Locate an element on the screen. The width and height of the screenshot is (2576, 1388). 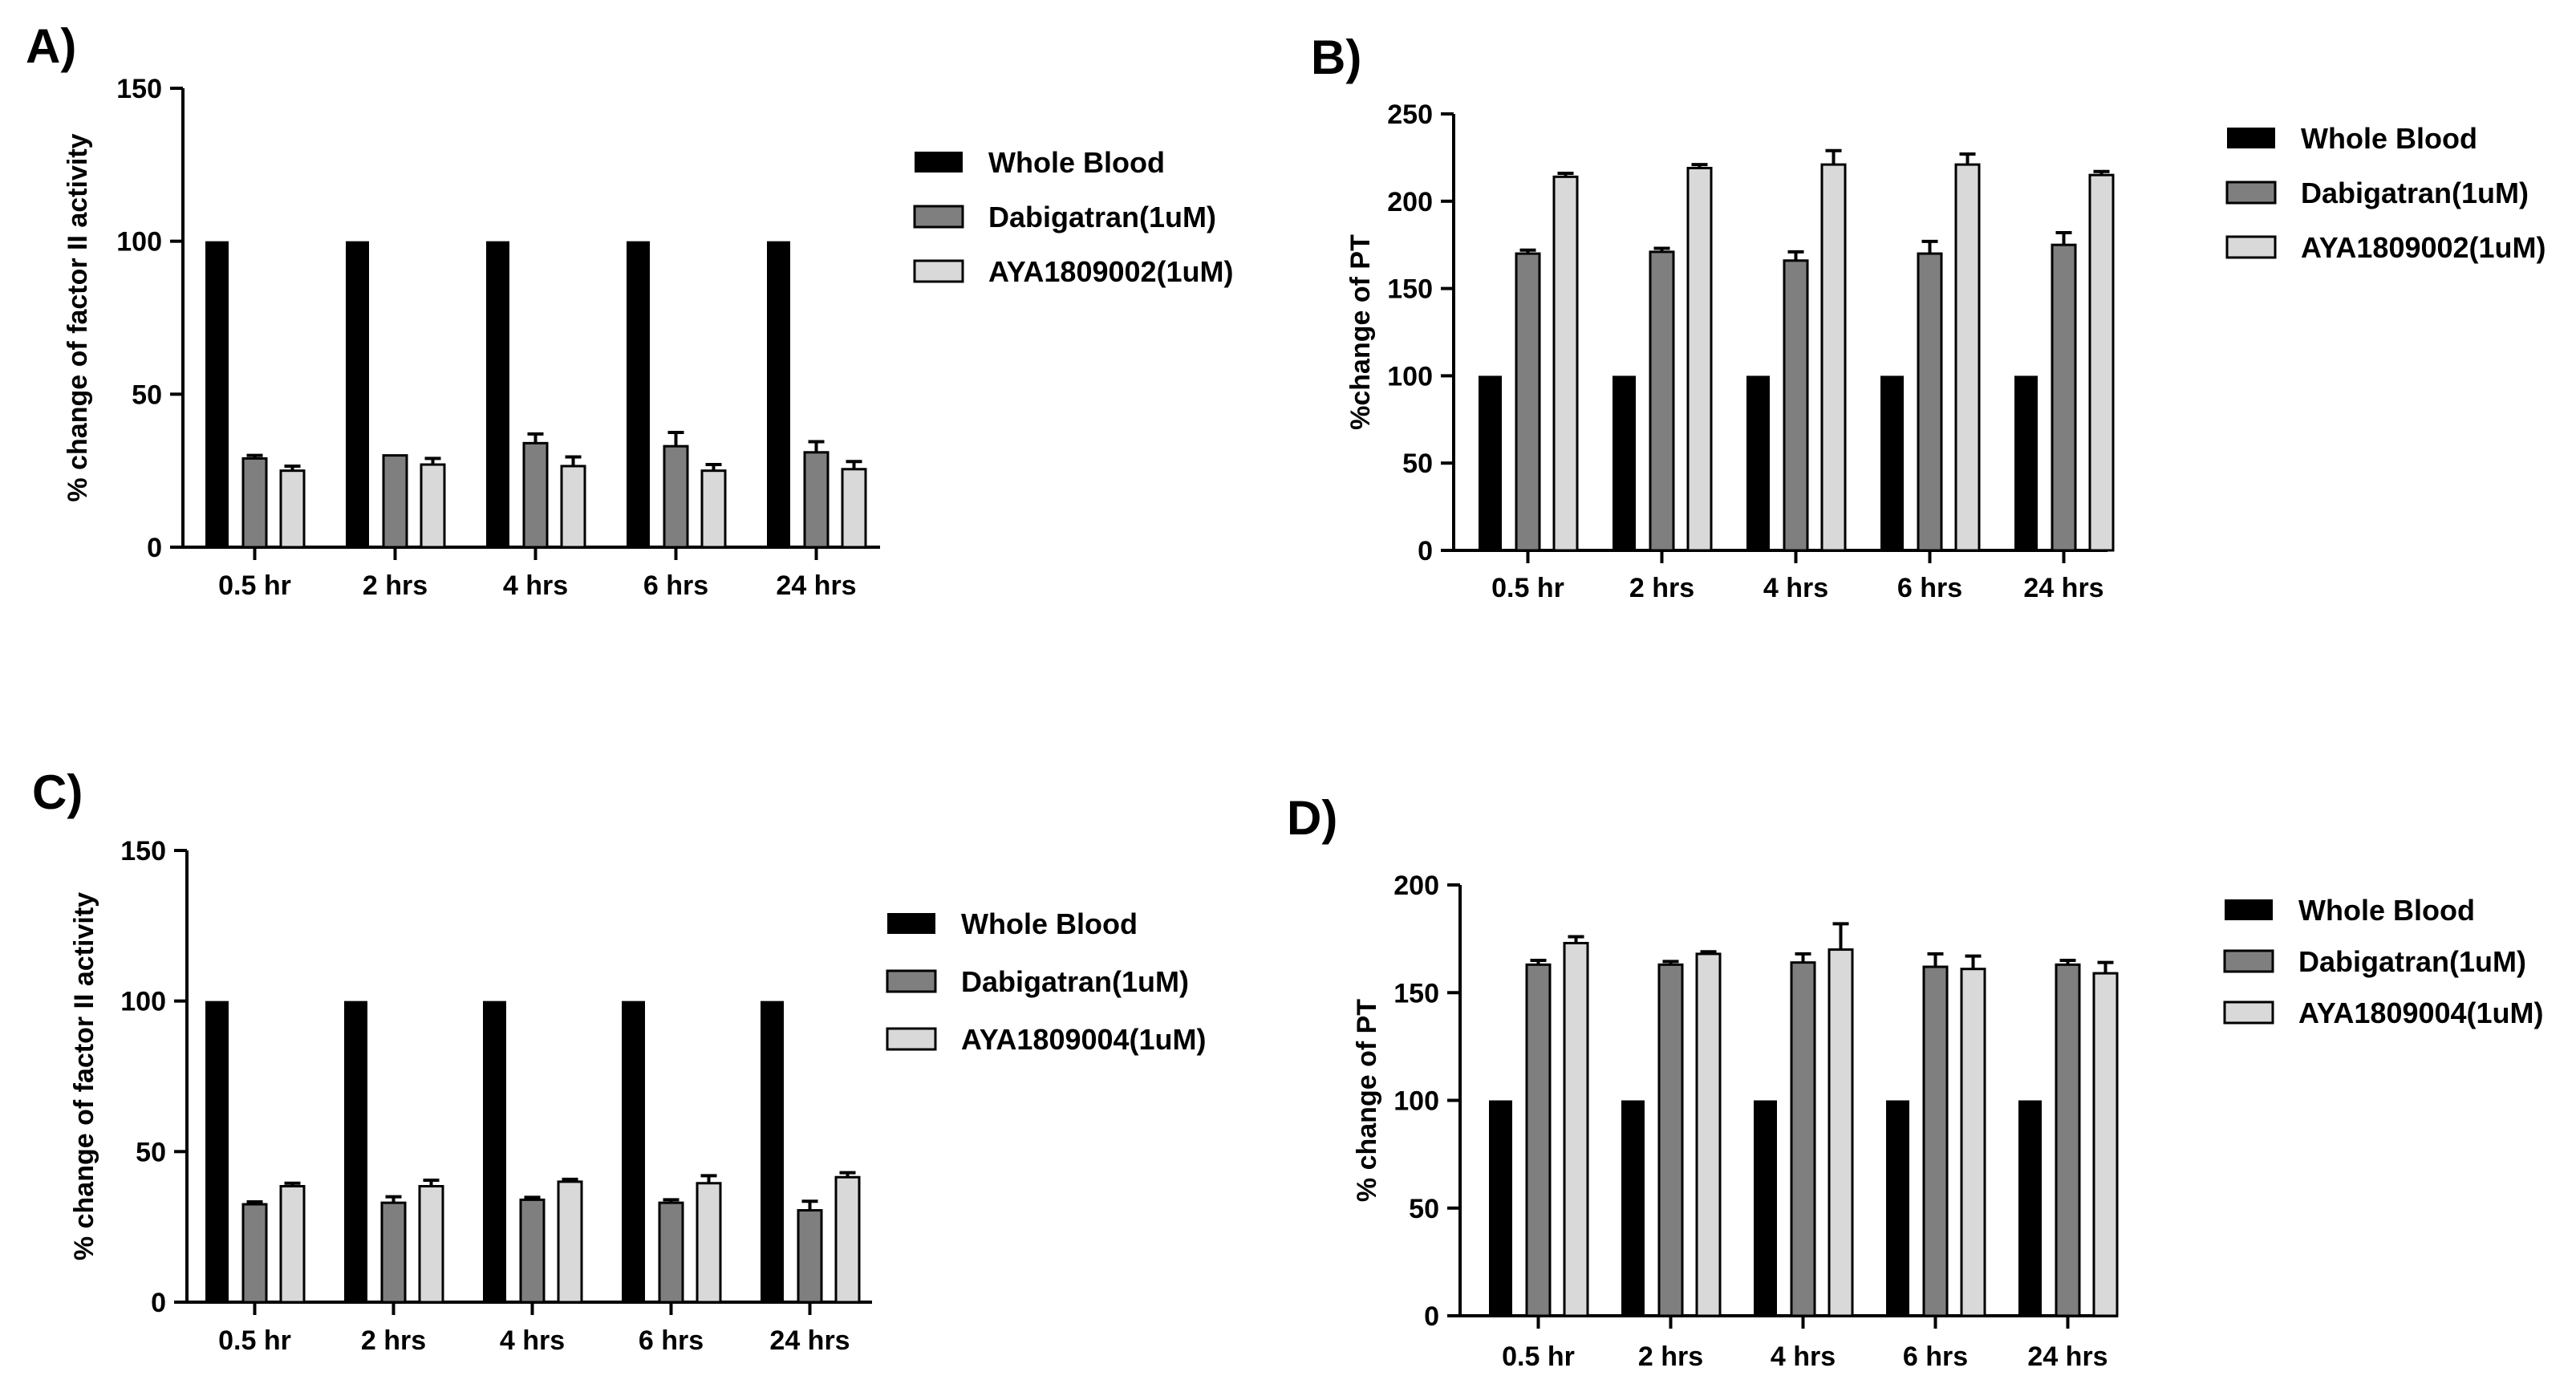
legend-label-aya: AYA1809002(1uM) is located at coordinates (1111, 271).